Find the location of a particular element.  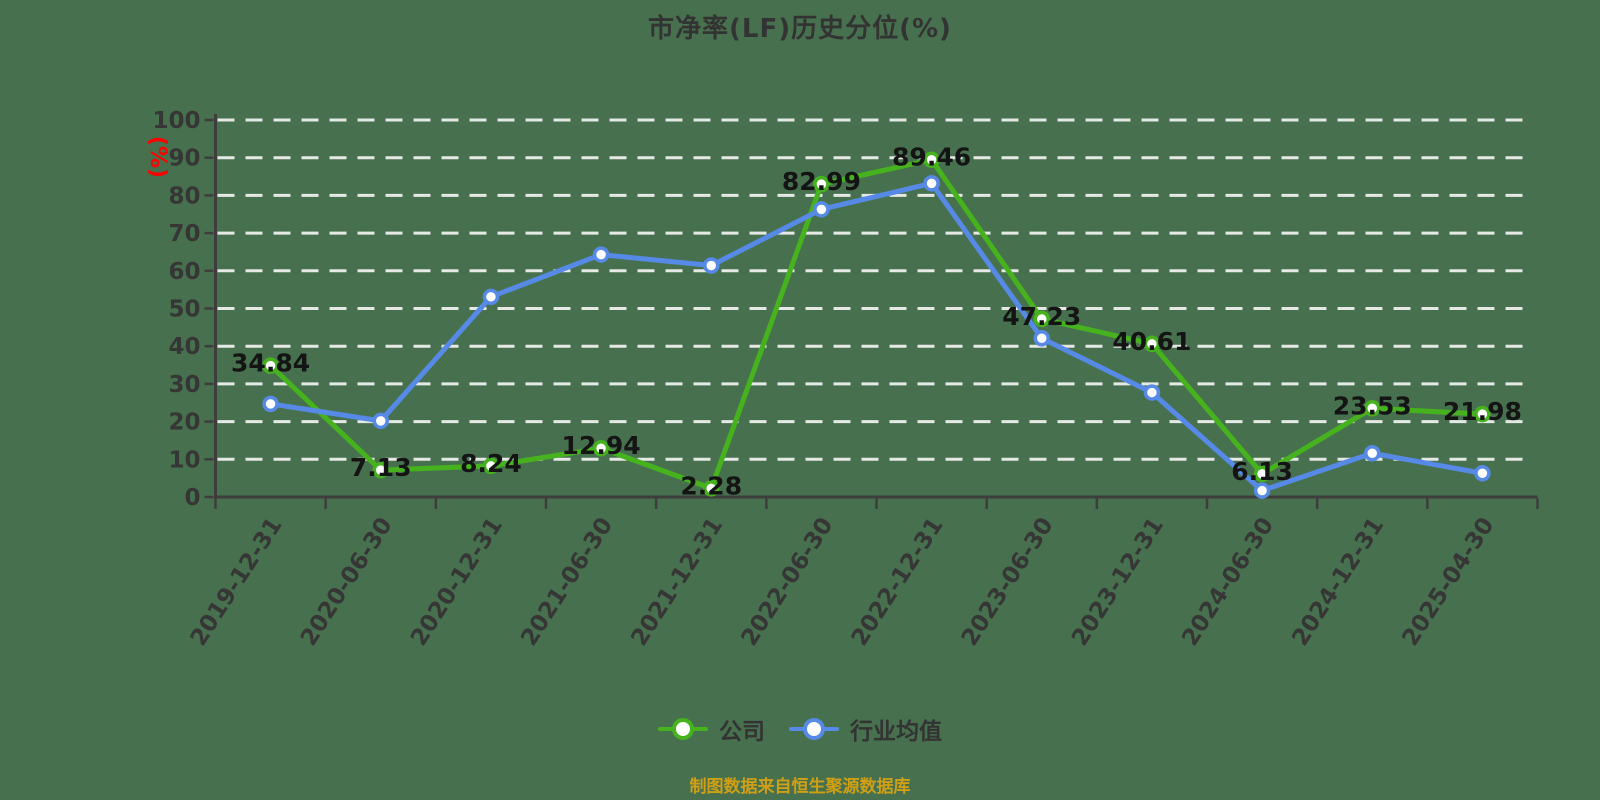

svg-text: 2023-12-31 is located at coordinates (1118, 582).